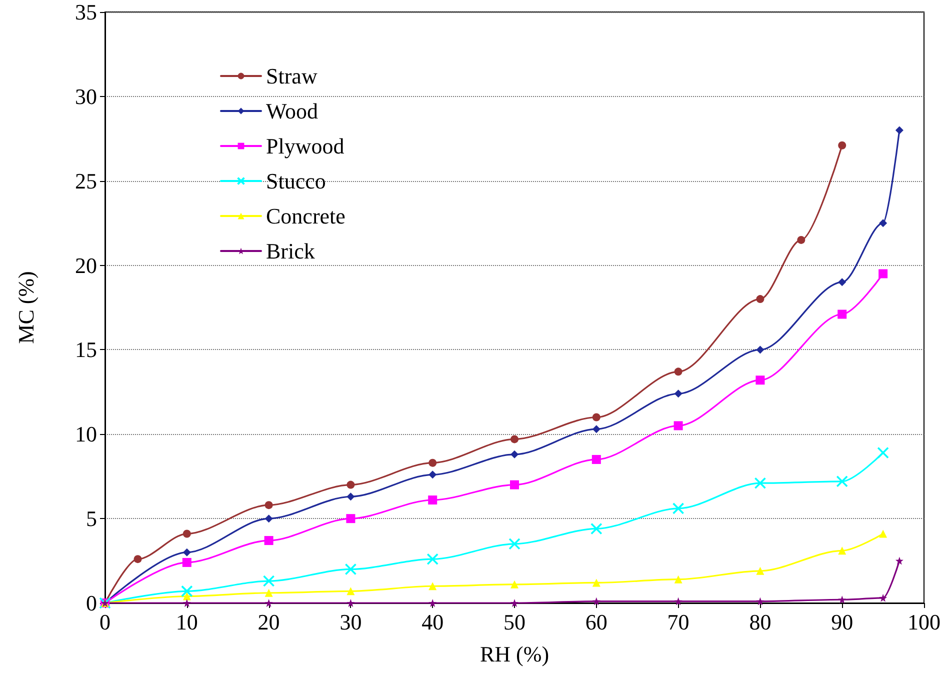  Describe the element at coordinates (296, 181) in the screenshot. I see `legend-label: Stucco` at that location.